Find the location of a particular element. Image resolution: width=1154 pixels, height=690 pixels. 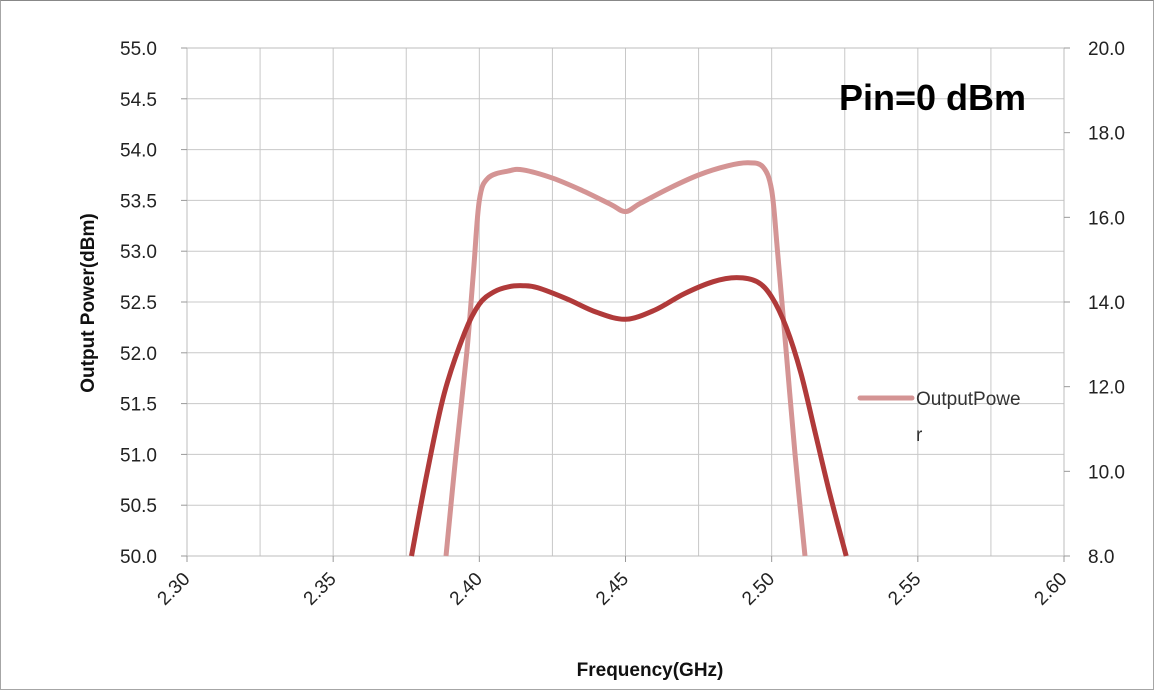

x-tick-label: 2.50 is located at coordinates (758, 589).